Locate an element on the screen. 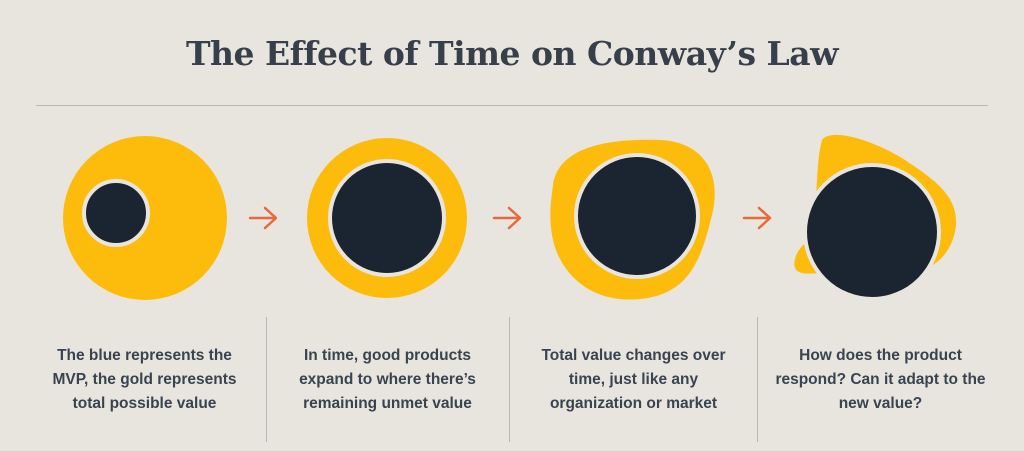  stage-2-graphic is located at coordinates (387, 218).